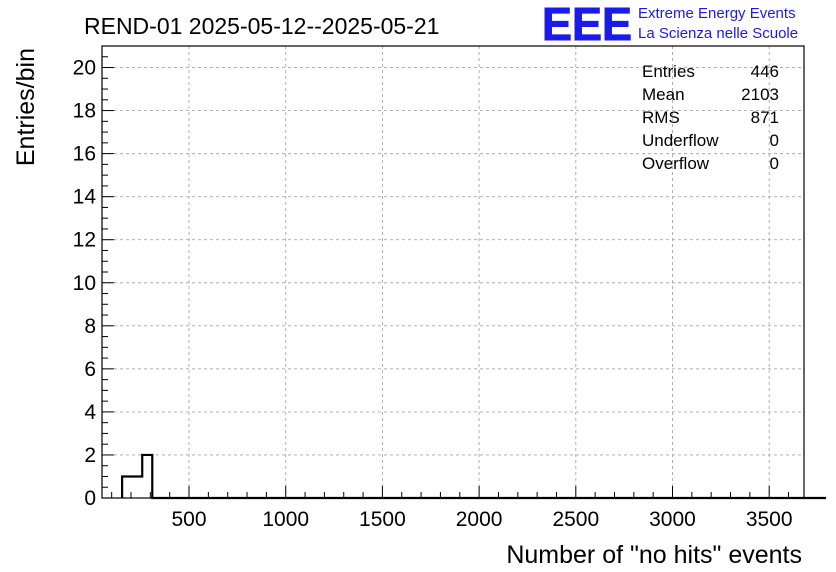 This screenshot has height=572, width=836. Describe the element at coordinates (84, 283) in the screenshot. I see `y-tick-label: 10` at that location.